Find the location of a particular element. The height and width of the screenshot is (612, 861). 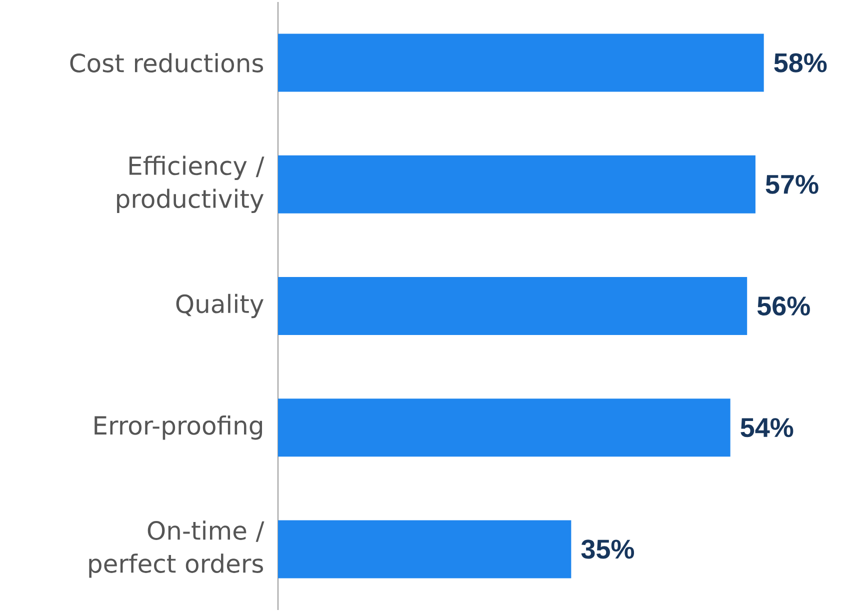

y-tick-label: Cost reductions is located at coordinates (167, 62).